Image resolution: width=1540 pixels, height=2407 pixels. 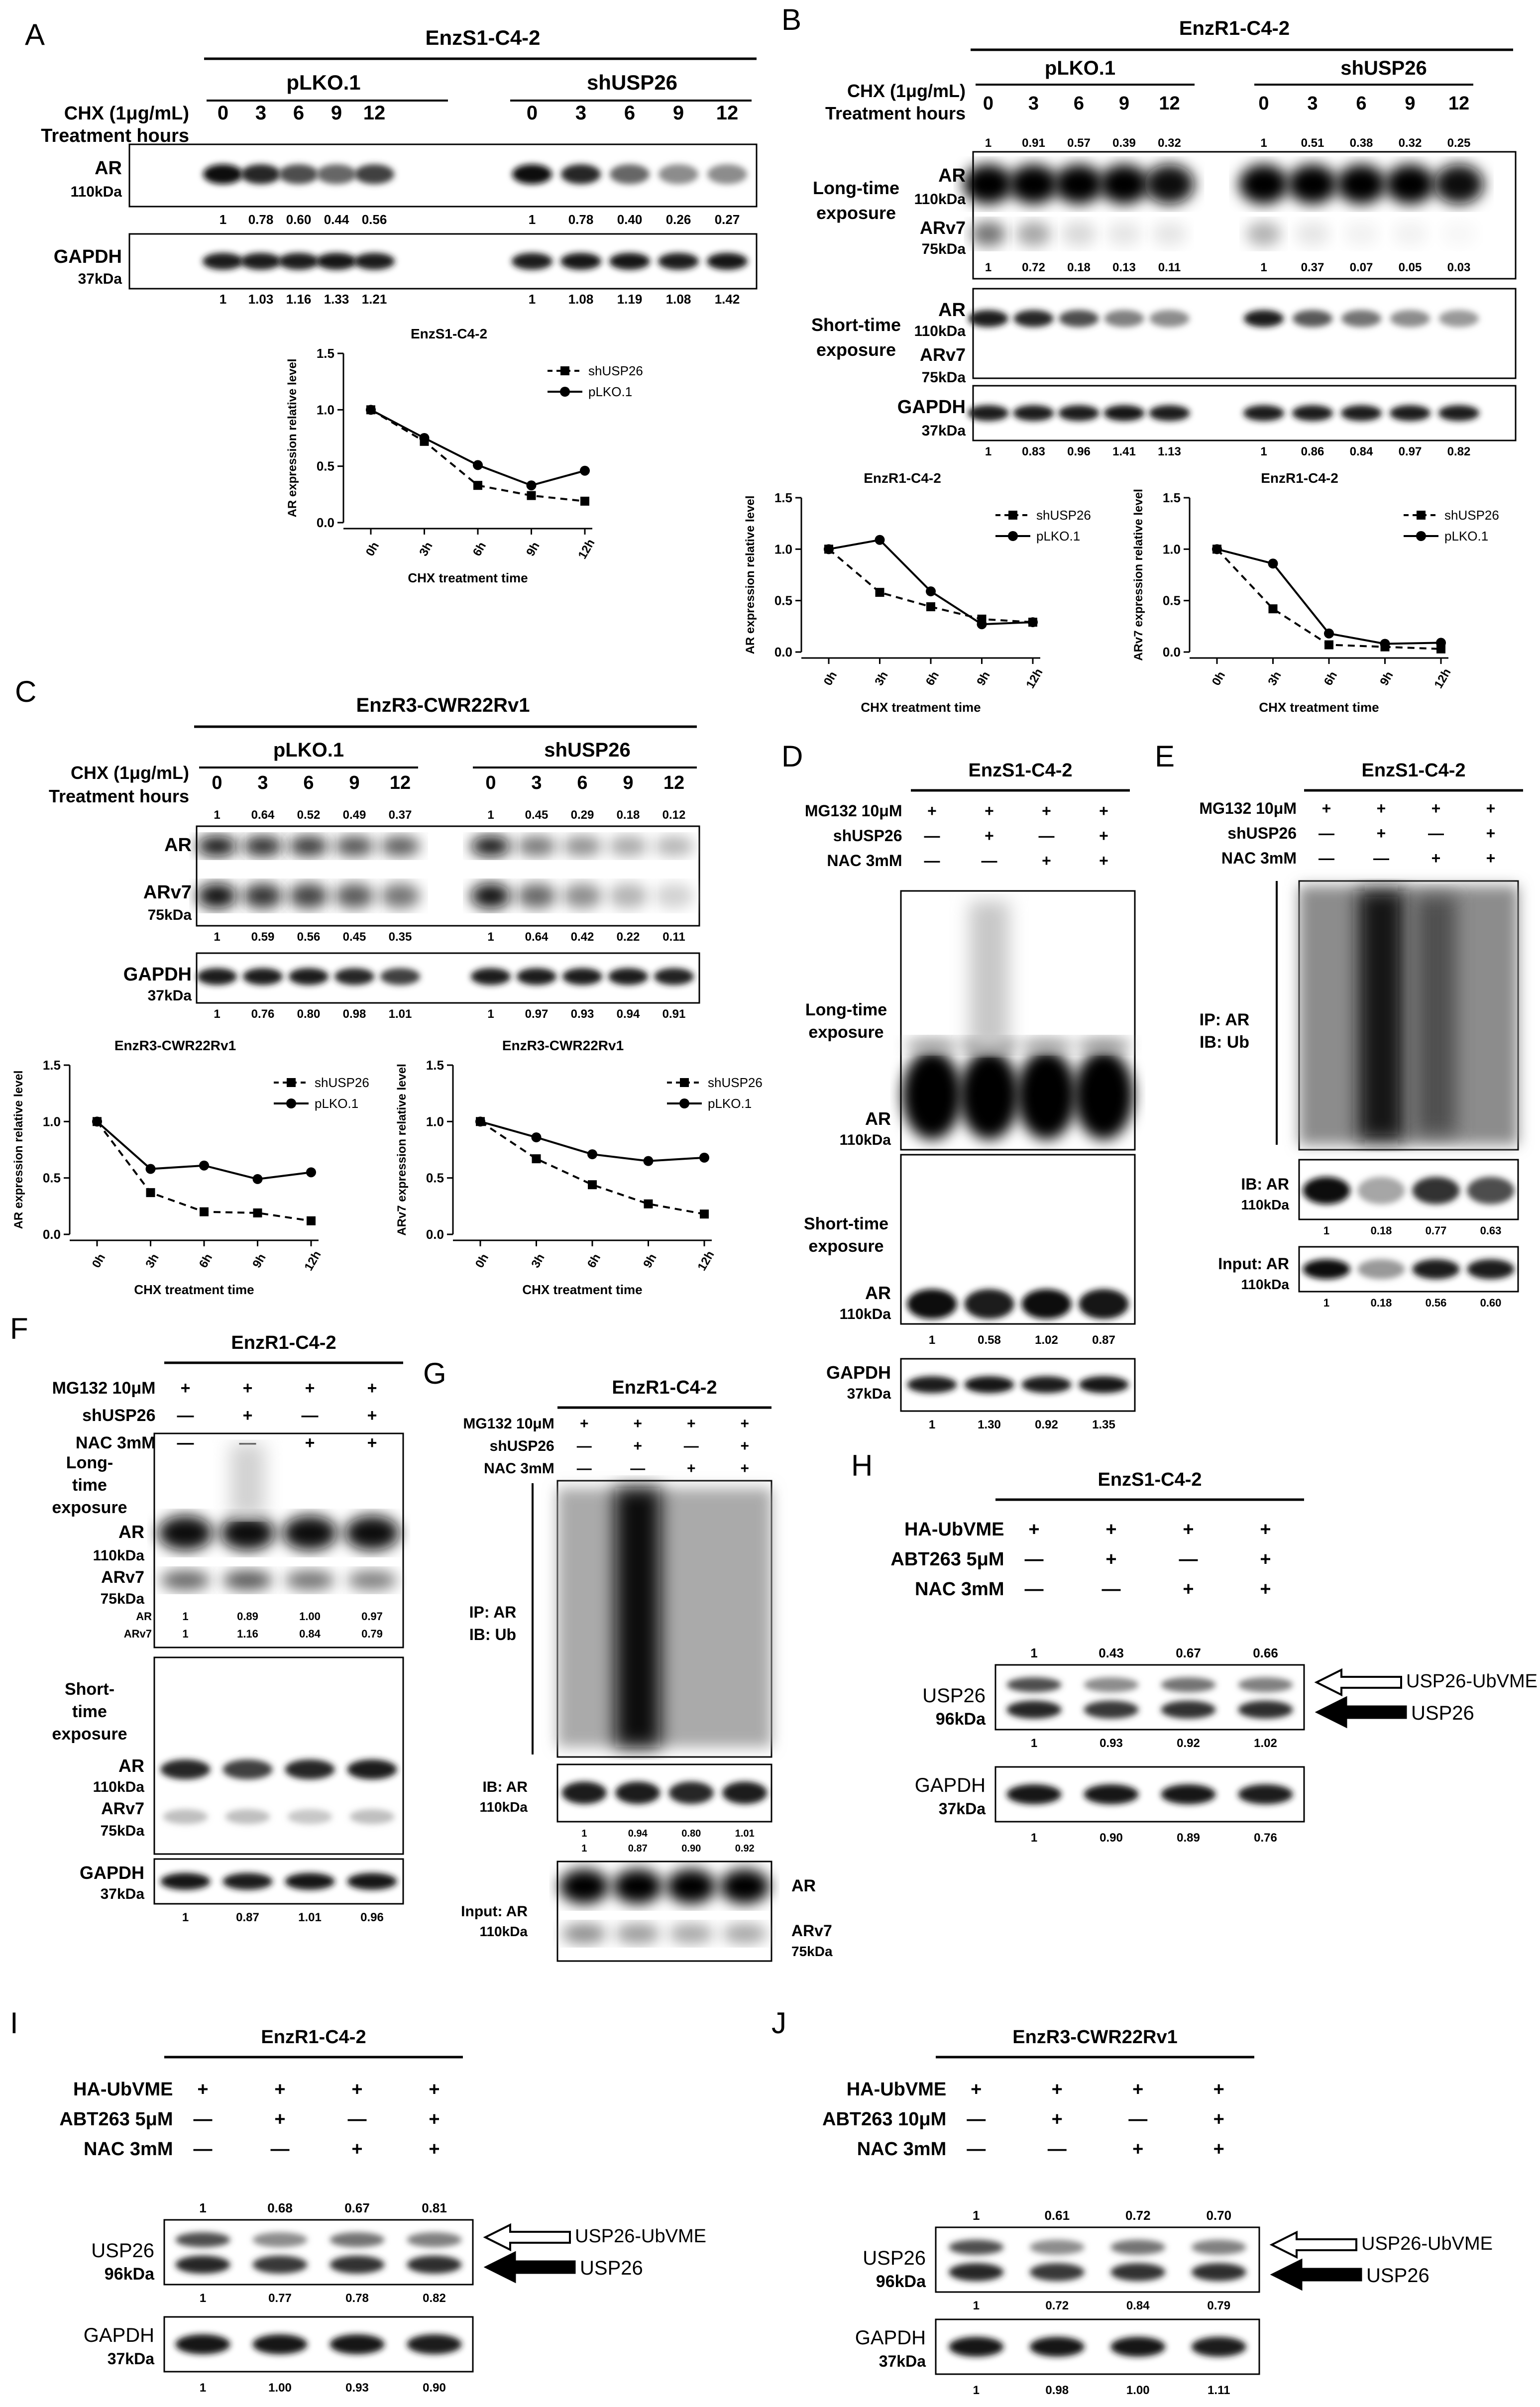 What do you see at coordinates (373, 549) in the screenshot?
I see `x-tick-label: 0h` at bounding box center [373, 549].